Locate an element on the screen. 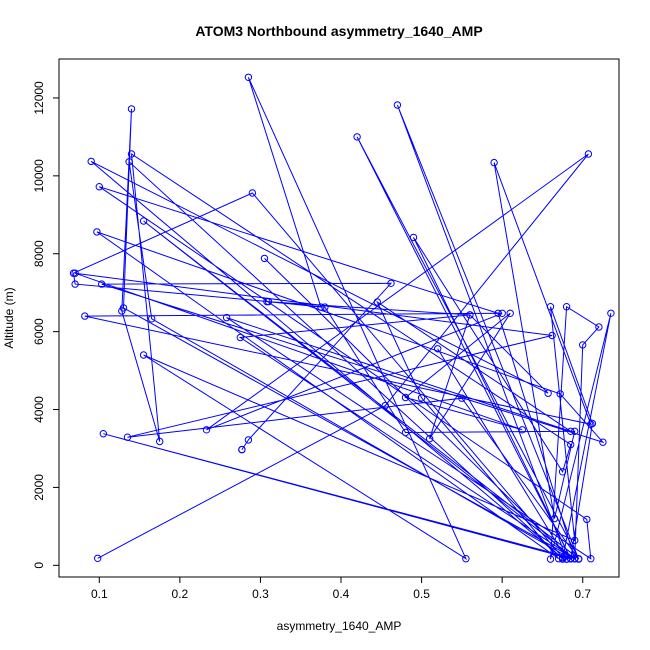 The width and height of the screenshot is (650, 650). x-tick-label: 0.5 is located at coordinates (421, 594).